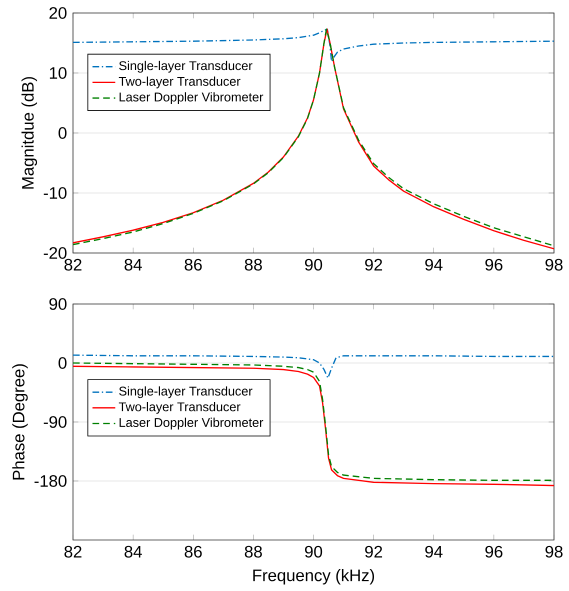  I want to click on x-axis-title: Frequency (kHz), so click(313, 576).